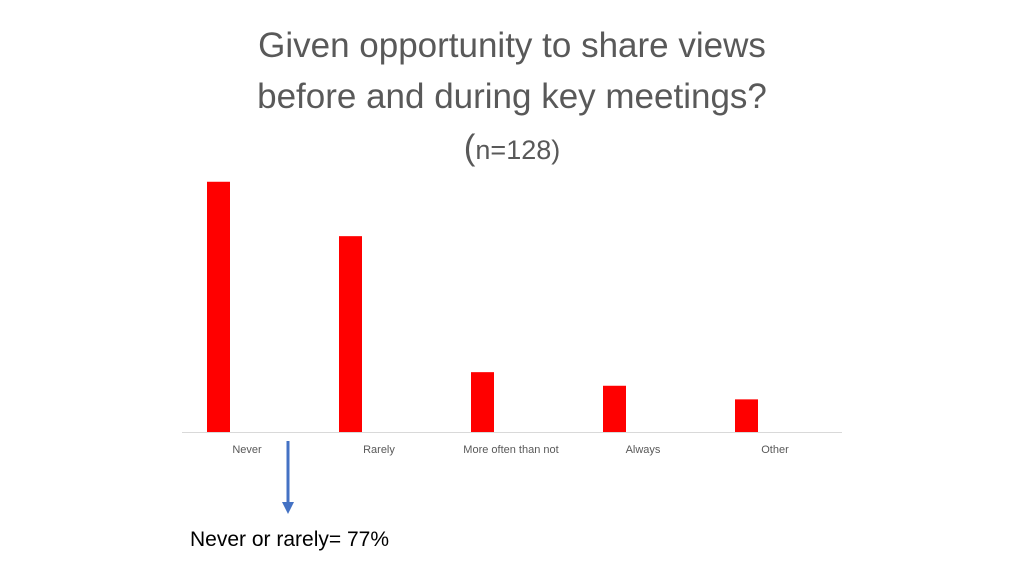 This screenshot has width=1024, height=576. Describe the element at coordinates (518, 150) in the screenshot. I see `chart-title-sample-size: n=128)` at that location.